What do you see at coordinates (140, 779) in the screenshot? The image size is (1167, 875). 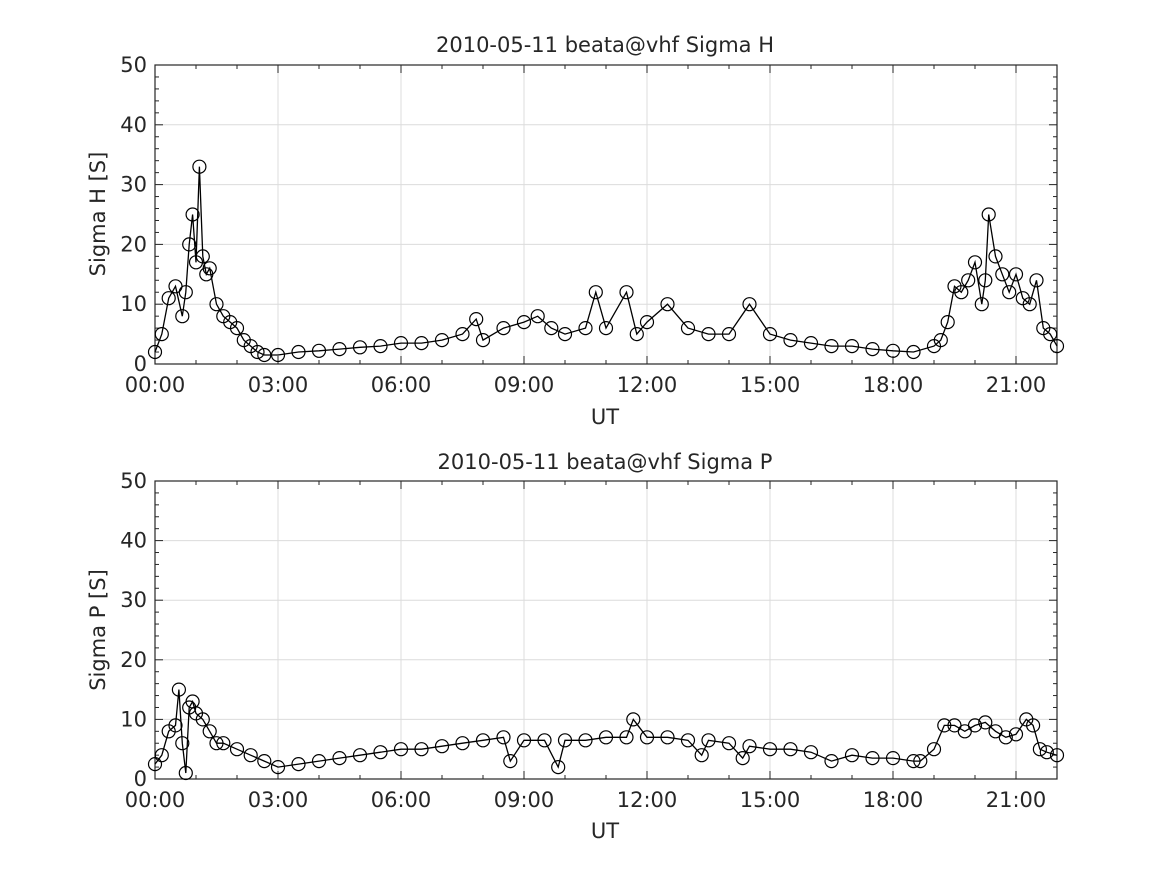 I see `sigma-p-ytick-label: 0` at bounding box center [140, 779].